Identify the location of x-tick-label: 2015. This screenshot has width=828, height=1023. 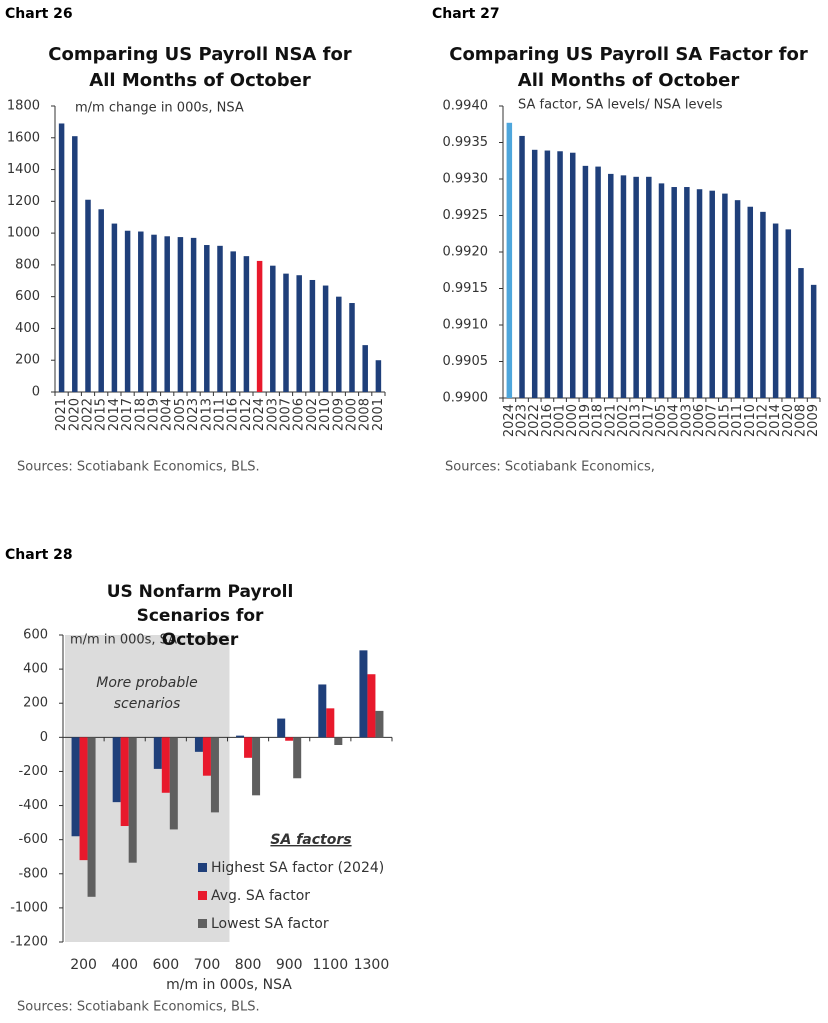
(101, 414).